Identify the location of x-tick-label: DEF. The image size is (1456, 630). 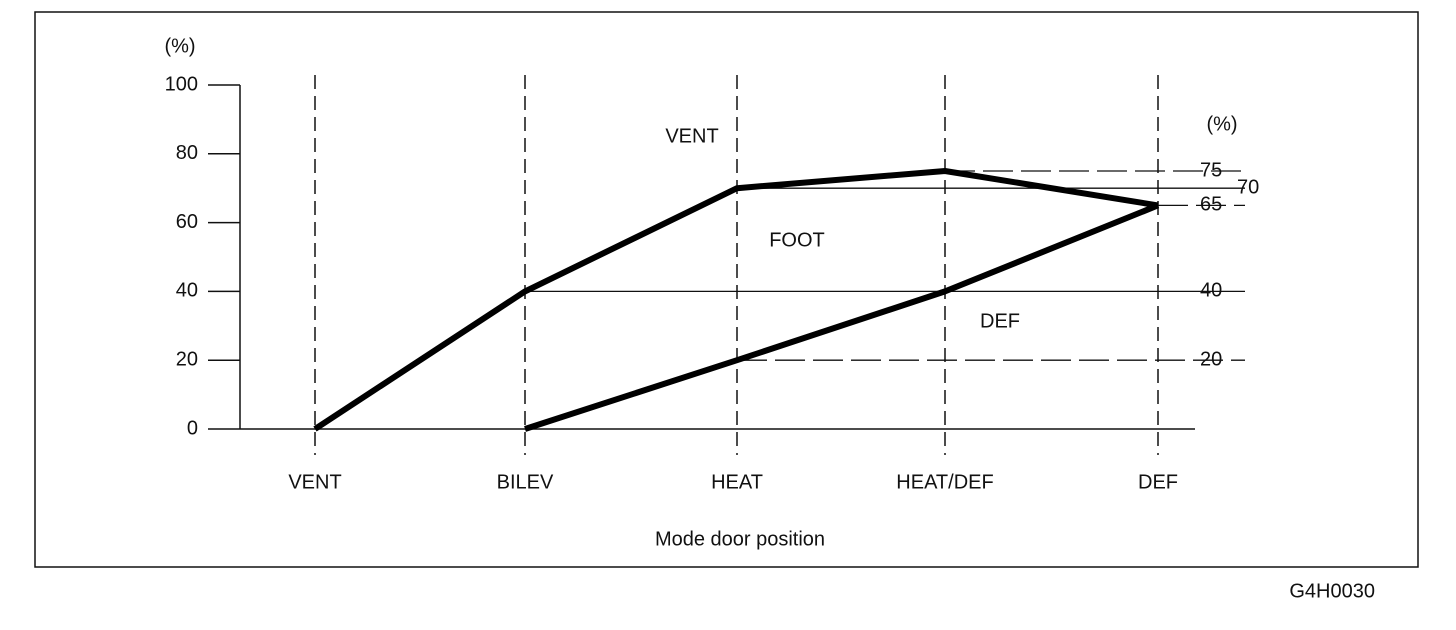
(1158, 482).